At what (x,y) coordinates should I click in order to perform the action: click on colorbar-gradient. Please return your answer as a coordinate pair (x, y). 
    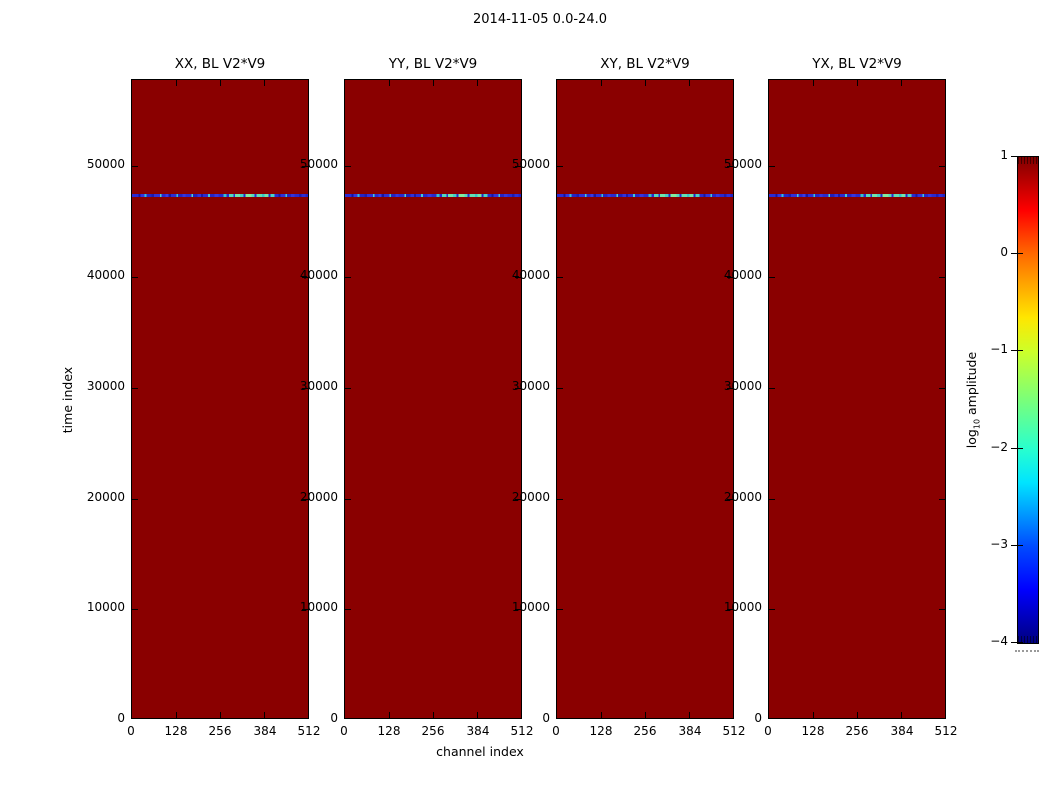
    Looking at the image, I should click on (1028, 400).